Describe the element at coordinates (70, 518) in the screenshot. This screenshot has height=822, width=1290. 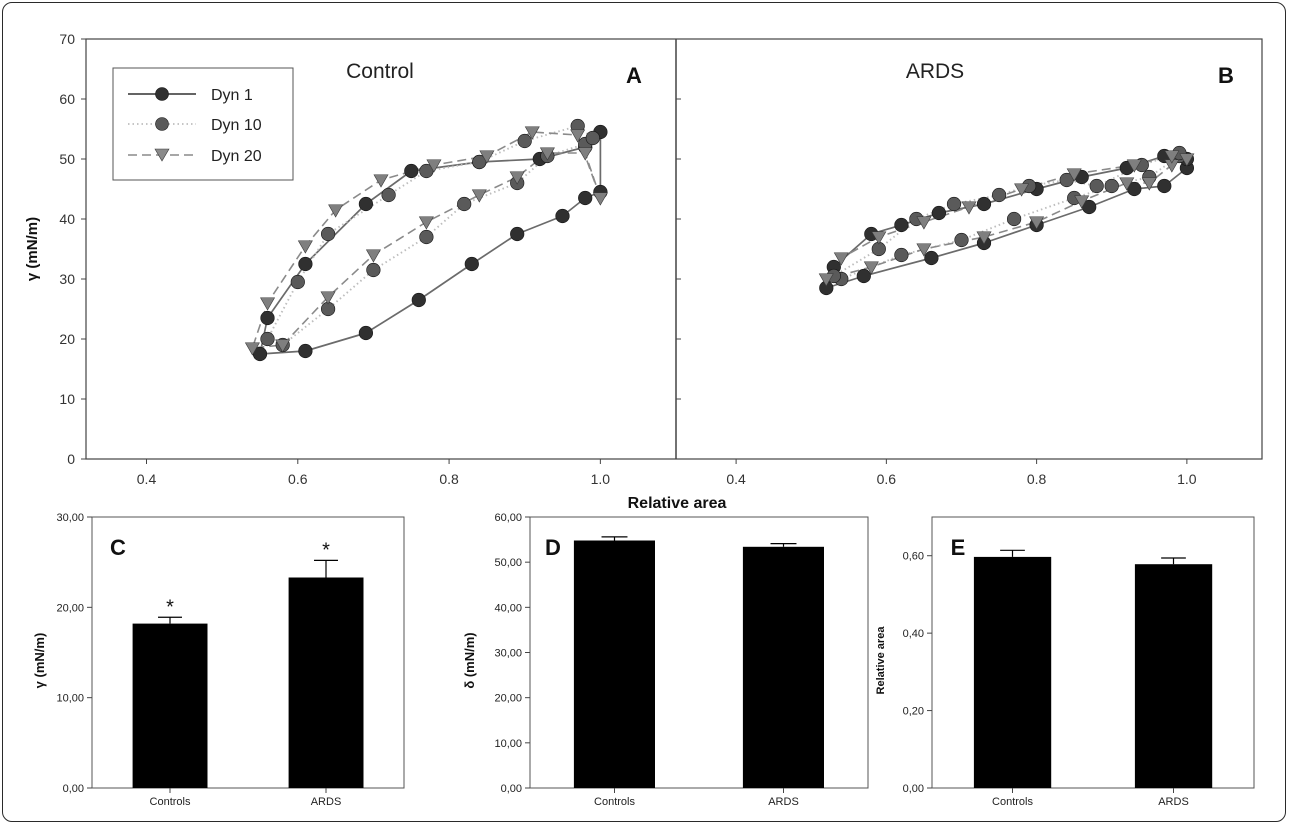
I see `panel-c-y-tick-label: 30,00` at that location.